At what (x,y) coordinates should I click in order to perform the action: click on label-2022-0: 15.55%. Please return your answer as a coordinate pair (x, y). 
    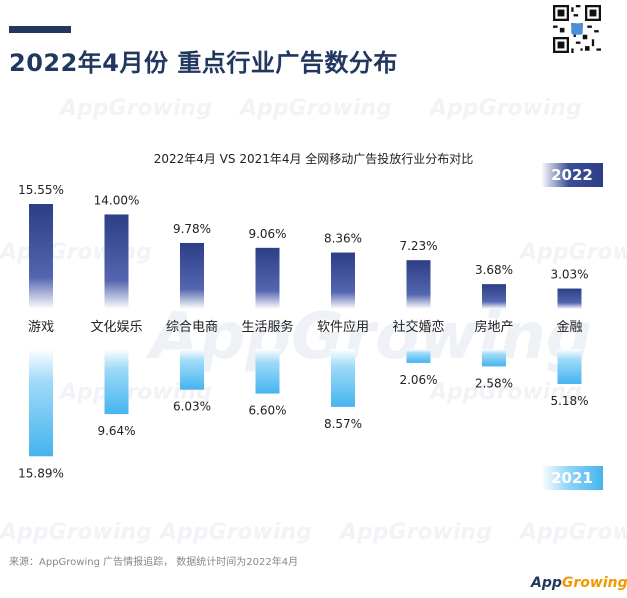
    Looking at the image, I should click on (41, 190).